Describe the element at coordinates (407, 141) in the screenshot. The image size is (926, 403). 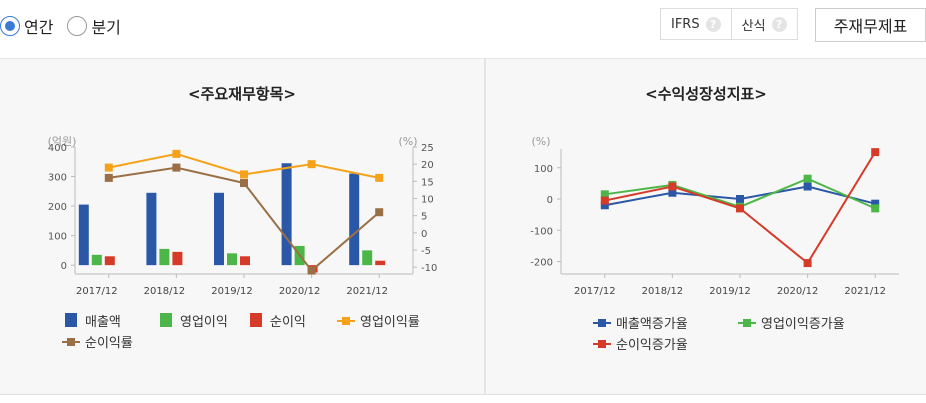
I see `y-axis-right-unit: (%)` at that location.